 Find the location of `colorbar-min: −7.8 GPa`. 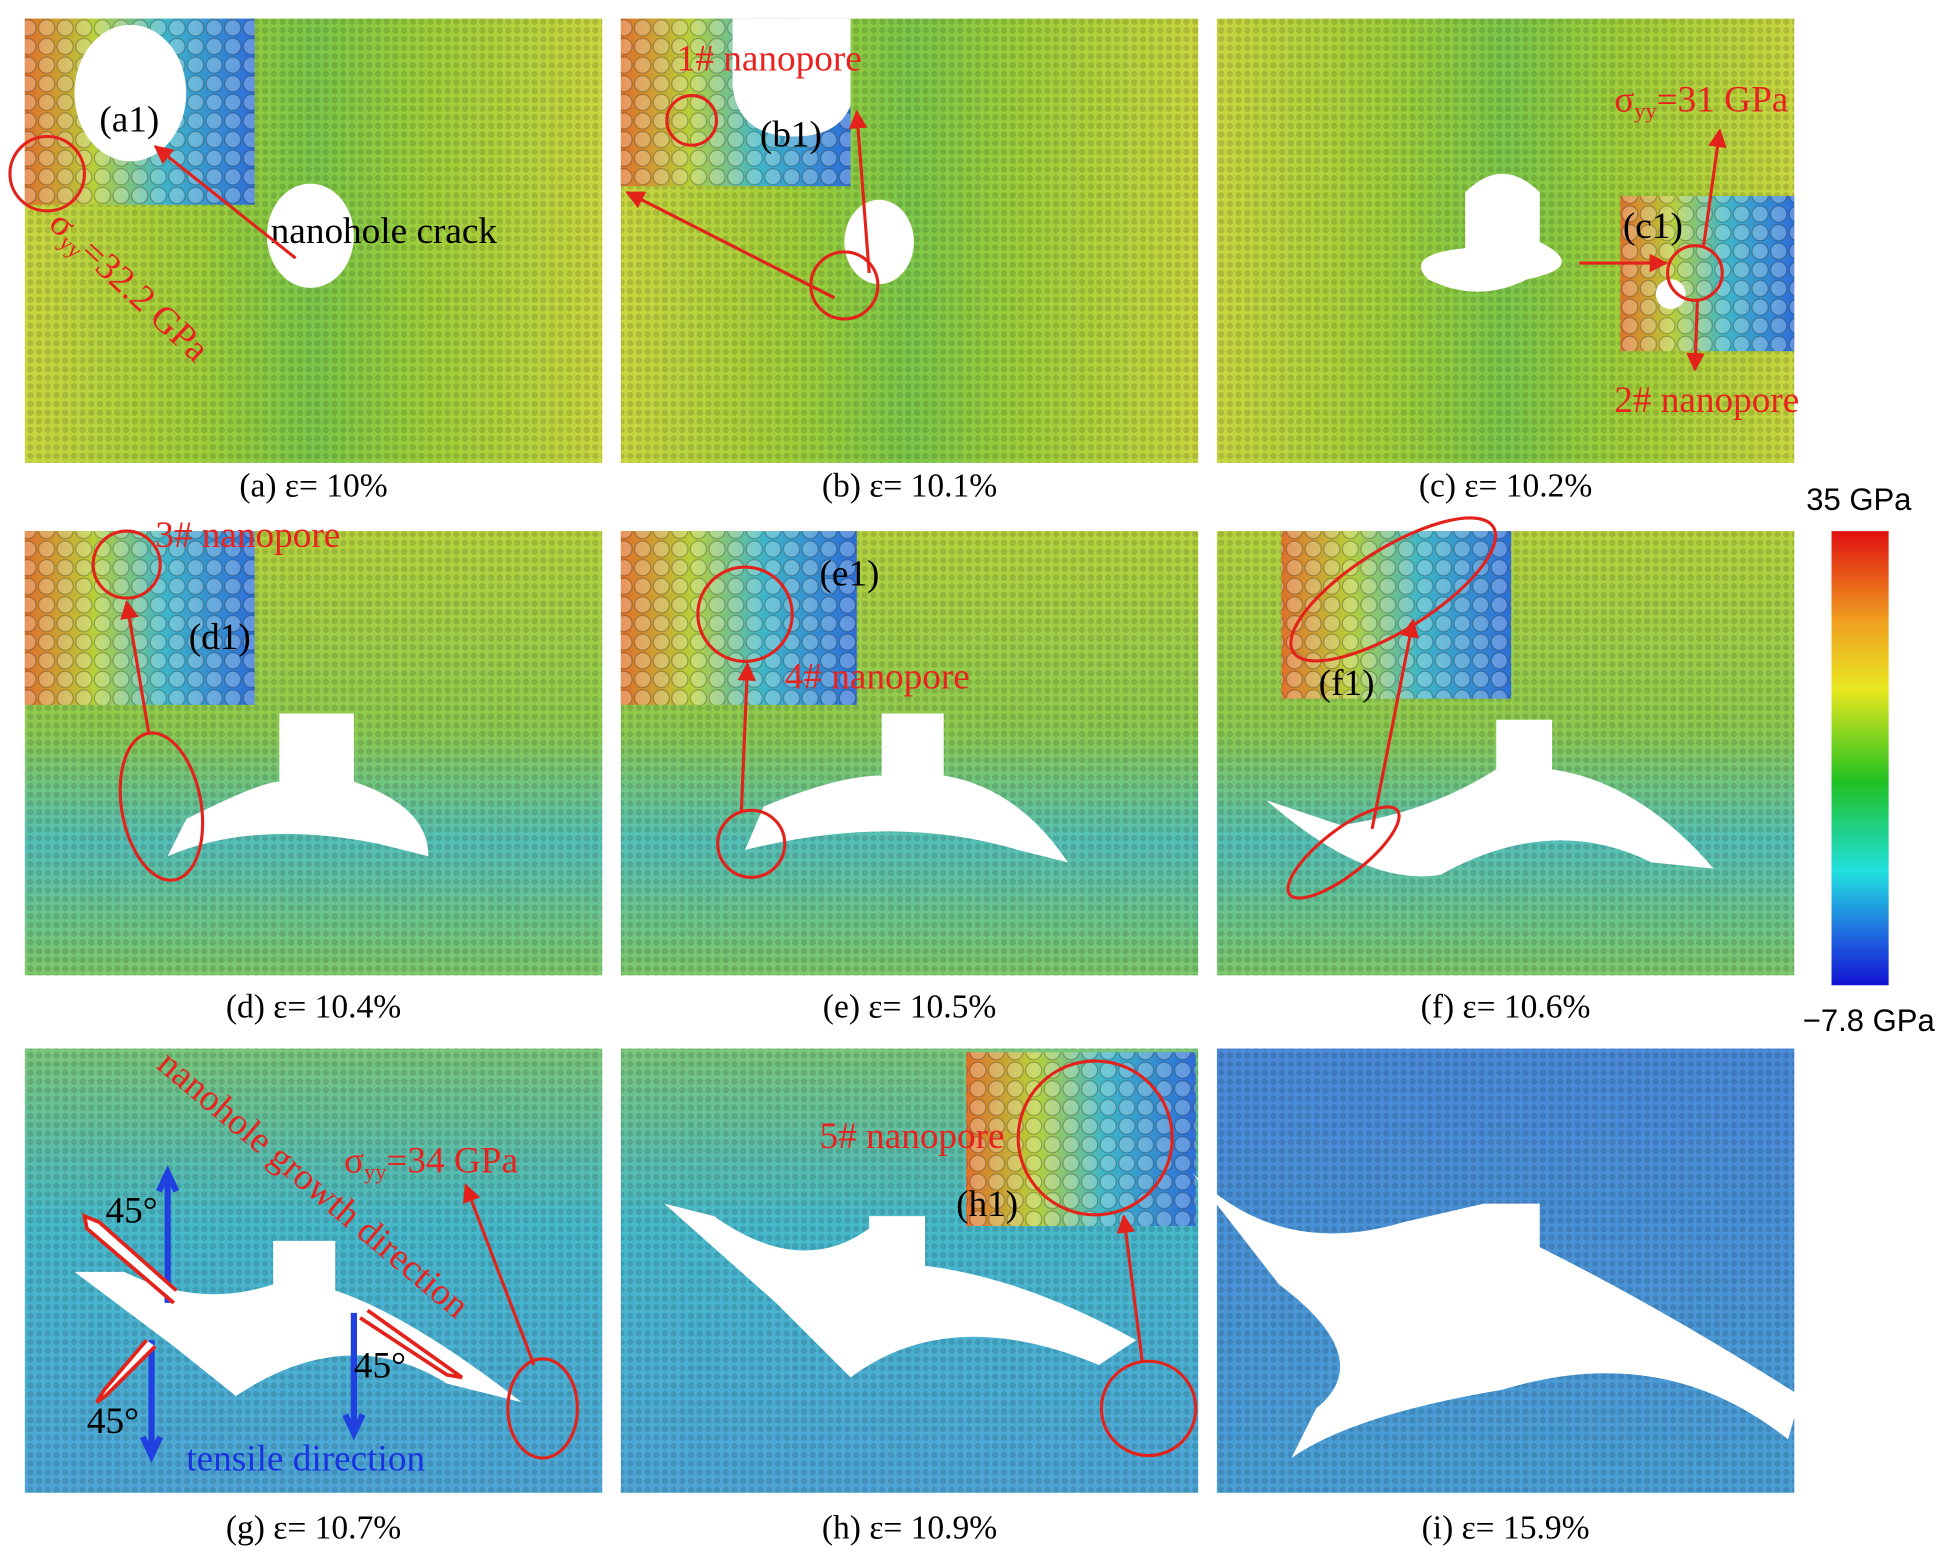

colorbar-min: −7.8 GPa is located at coordinates (1869, 1020).